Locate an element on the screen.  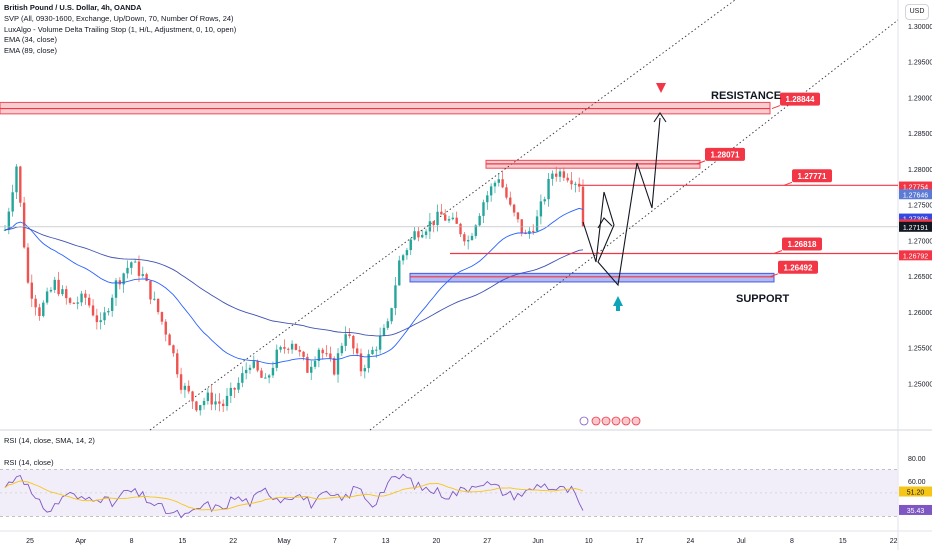
up-arrow-icon is located at coordinates (618, 301).